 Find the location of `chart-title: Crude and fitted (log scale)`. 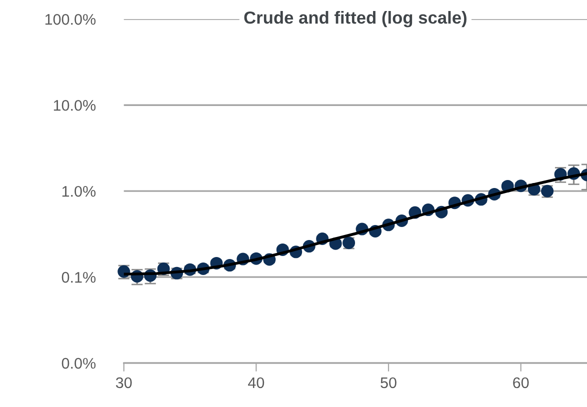

chart-title: Crude and fitted (log scale) is located at coordinates (355, 19).